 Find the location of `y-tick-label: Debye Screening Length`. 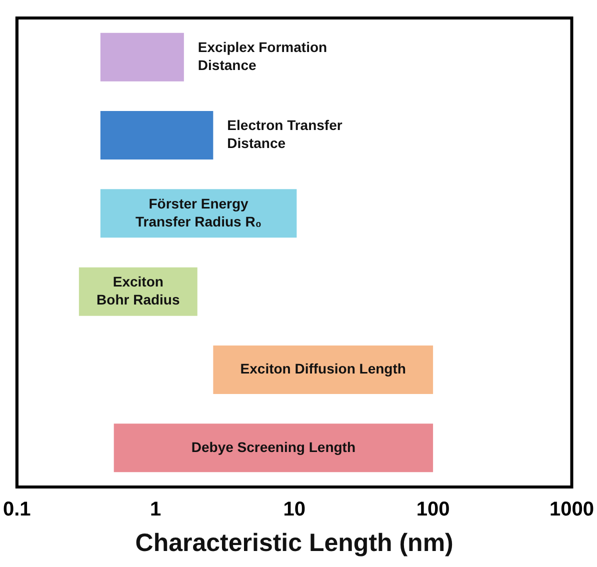

y-tick-label: Debye Screening Length is located at coordinates (273, 446).